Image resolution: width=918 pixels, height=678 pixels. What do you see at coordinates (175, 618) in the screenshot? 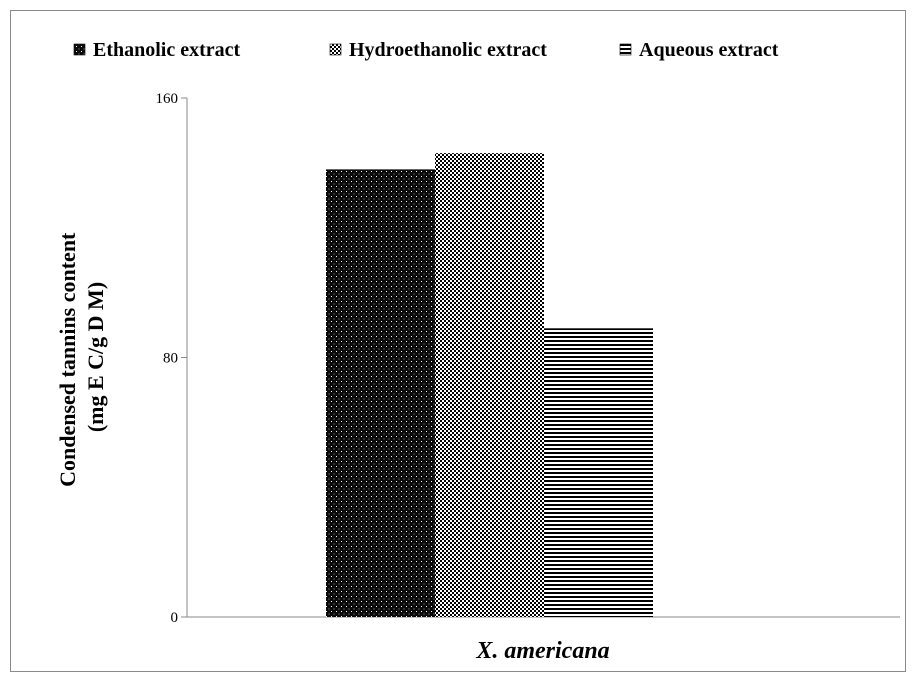
I see `y-tick-label: 0` at bounding box center [175, 618].